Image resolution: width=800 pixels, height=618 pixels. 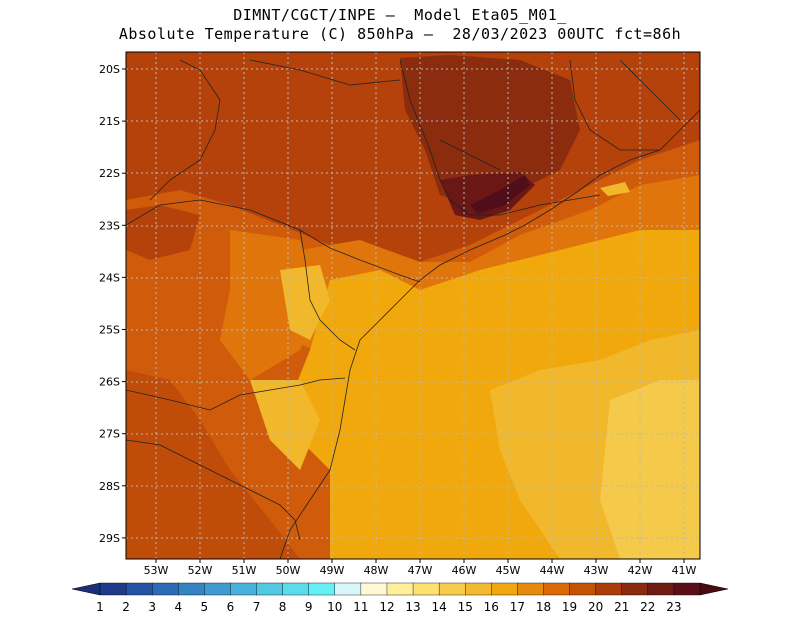 What do you see at coordinates (412, 607) in the screenshot?
I see `colorbar-label: 13` at bounding box center [412, 607].